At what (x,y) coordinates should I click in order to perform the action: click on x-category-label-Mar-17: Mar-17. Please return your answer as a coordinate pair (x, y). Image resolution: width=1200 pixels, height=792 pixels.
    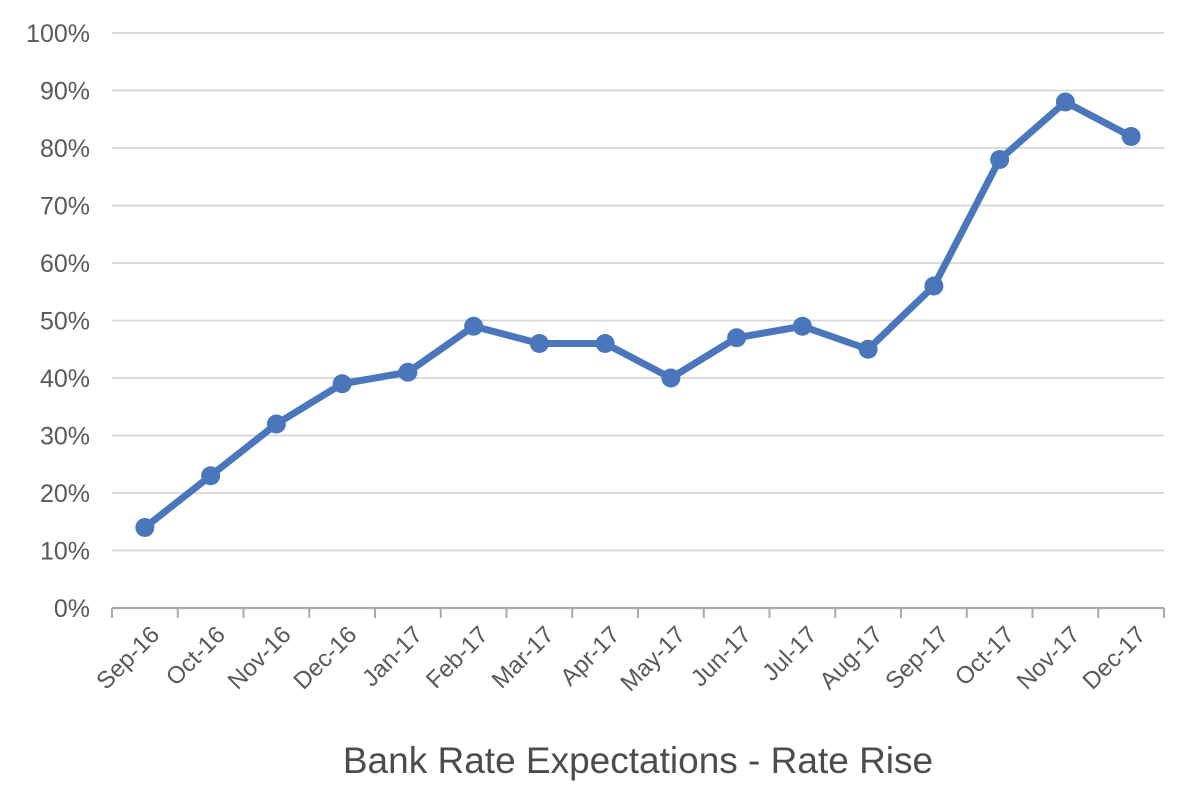
    Looking at the image, I should click on (523, 657).